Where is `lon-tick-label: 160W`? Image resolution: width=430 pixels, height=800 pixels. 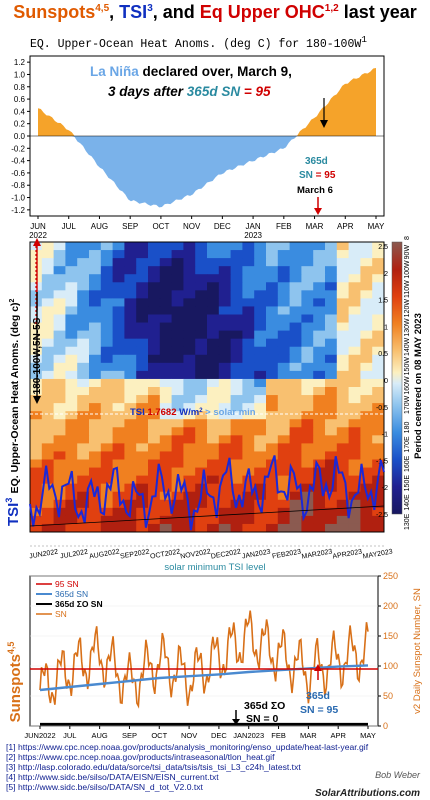 lon-tick-label: 160W is located at coordinates (407, 385).